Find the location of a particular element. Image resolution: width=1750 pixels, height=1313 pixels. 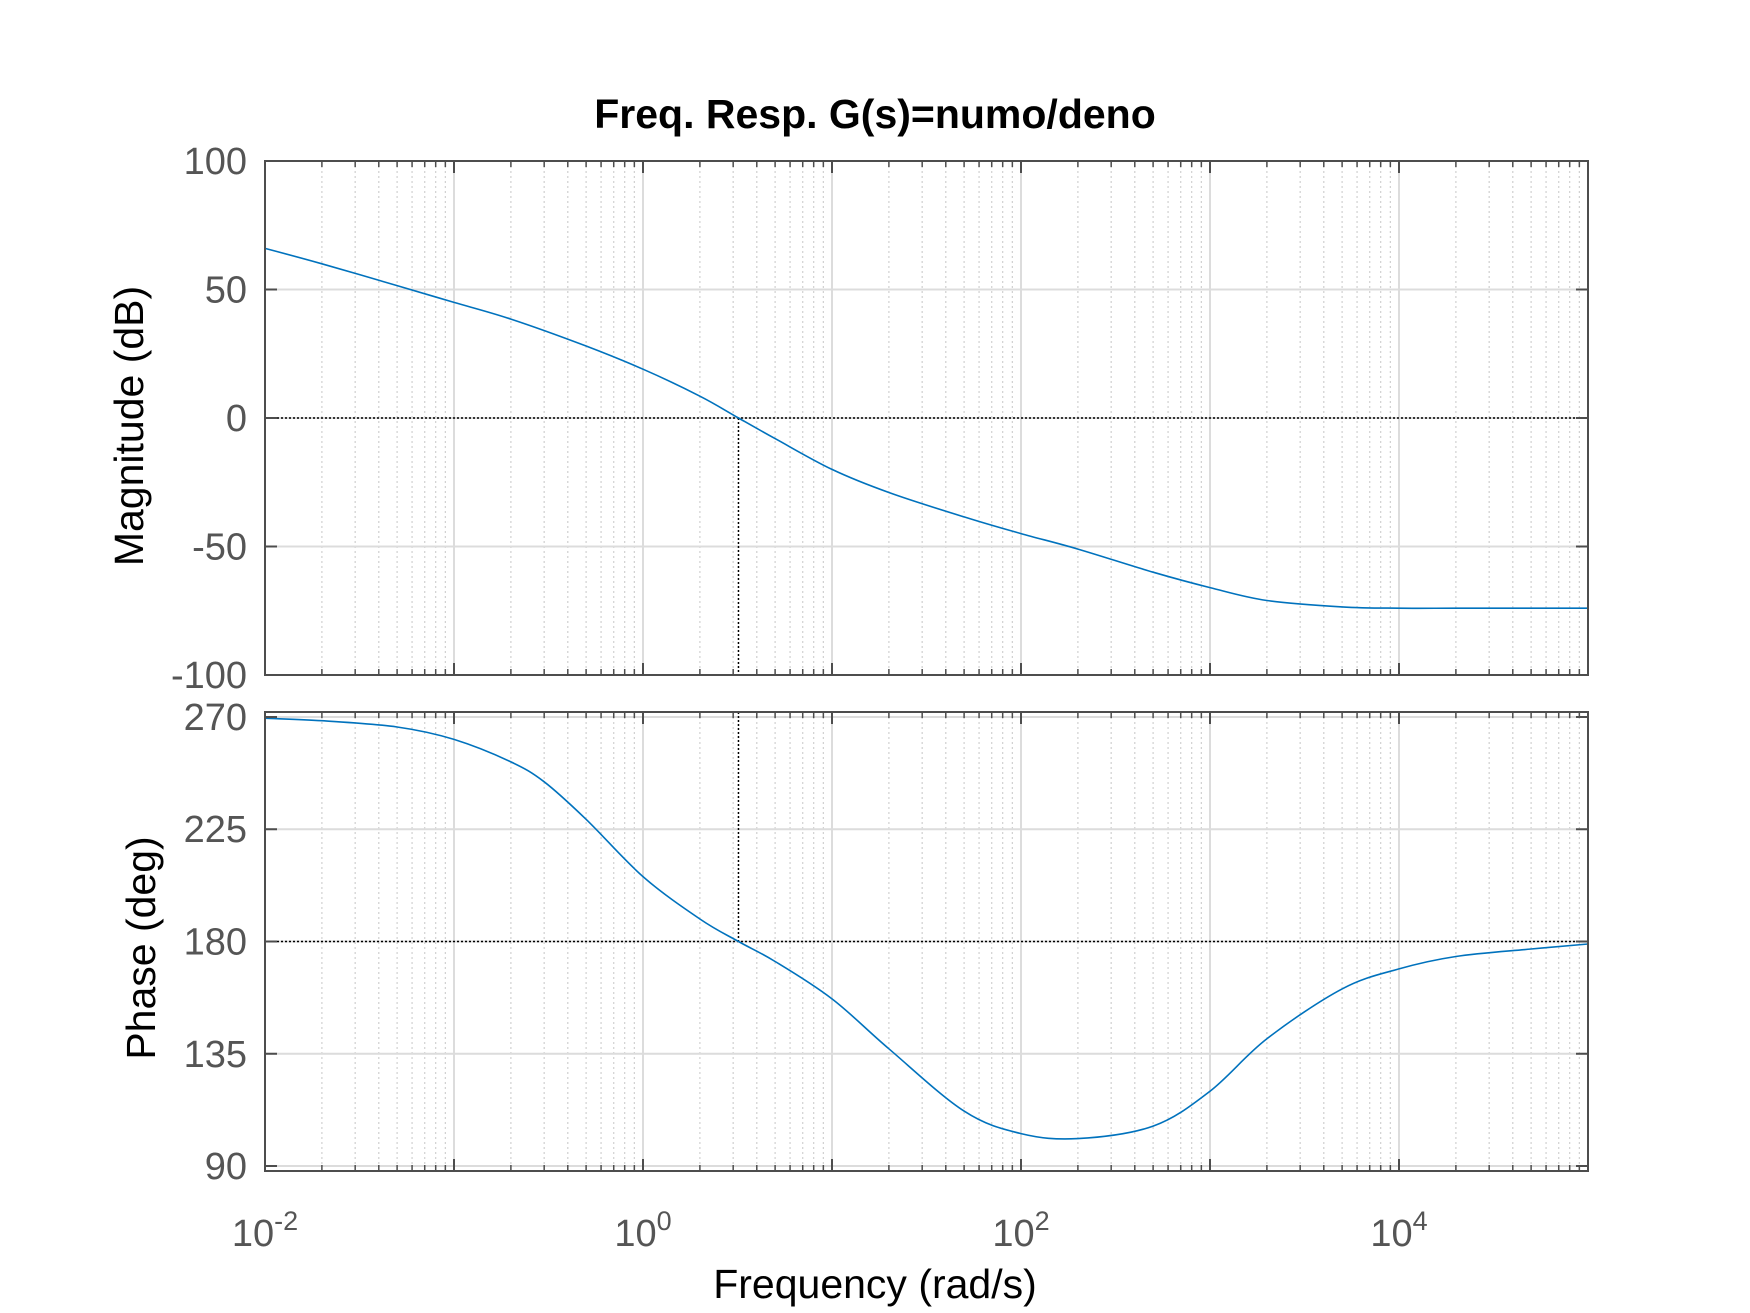

y-tick-label: 135 is located at coordinates (215, 1055).